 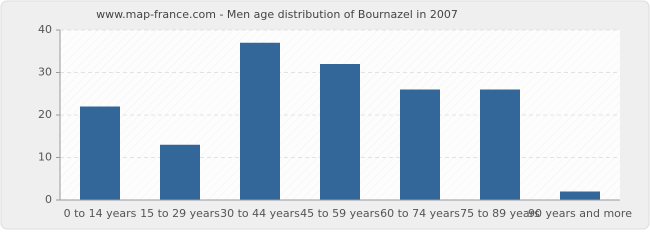 What do you see at coordinates (180, 213) in the screenshot?
I see `x-tick-label: 15 to 29 years` at bounding box center [180, 213].